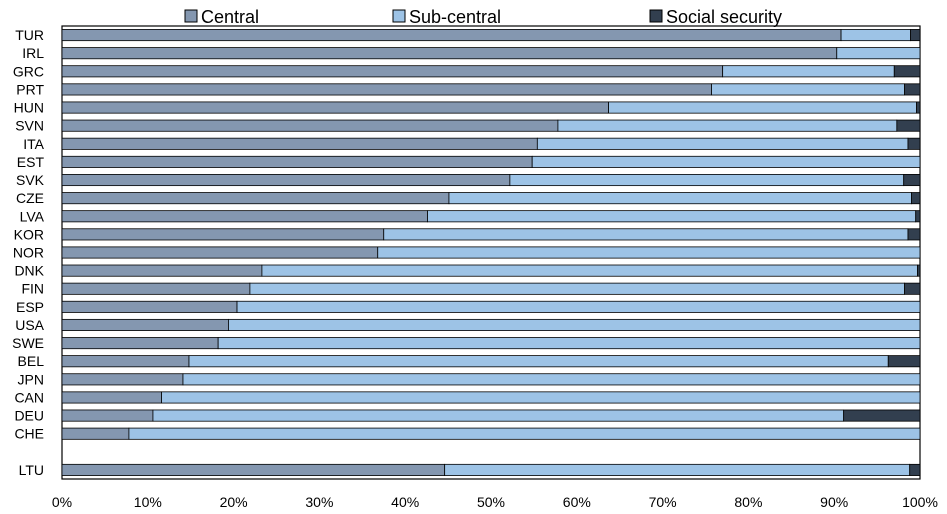  What do you see at coordinates (577, 502) in the screenshot?
I see `x-tick-label: 60%` at bounding box center [577, 502].